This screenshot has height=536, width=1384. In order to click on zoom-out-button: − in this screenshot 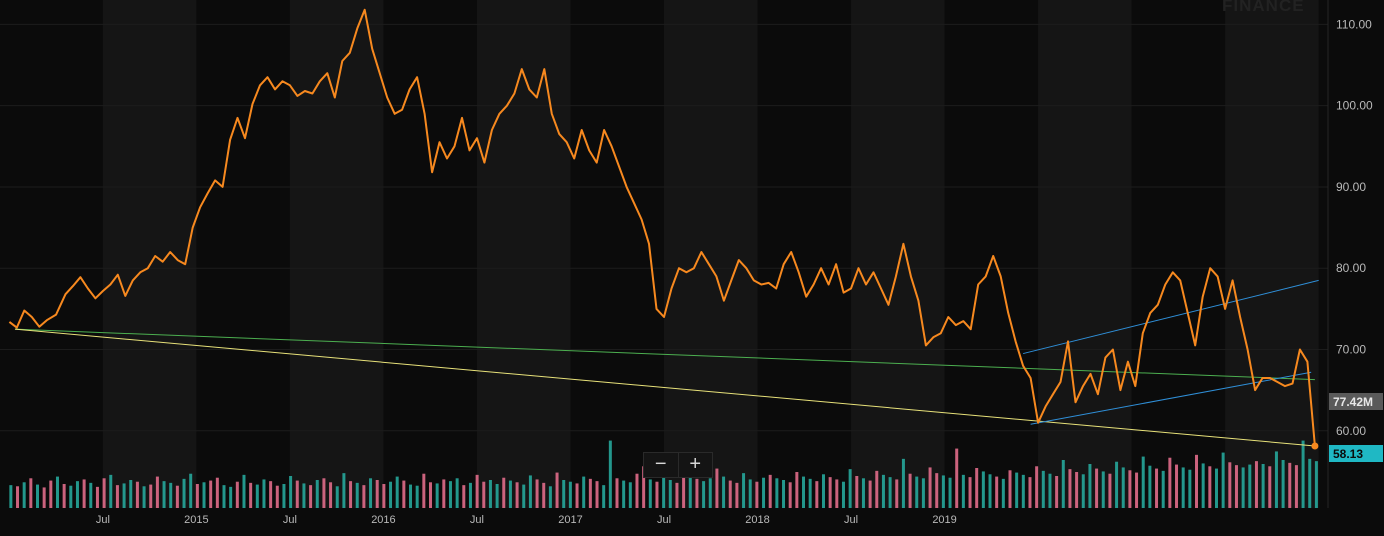, I will do `click(661, 465)`.